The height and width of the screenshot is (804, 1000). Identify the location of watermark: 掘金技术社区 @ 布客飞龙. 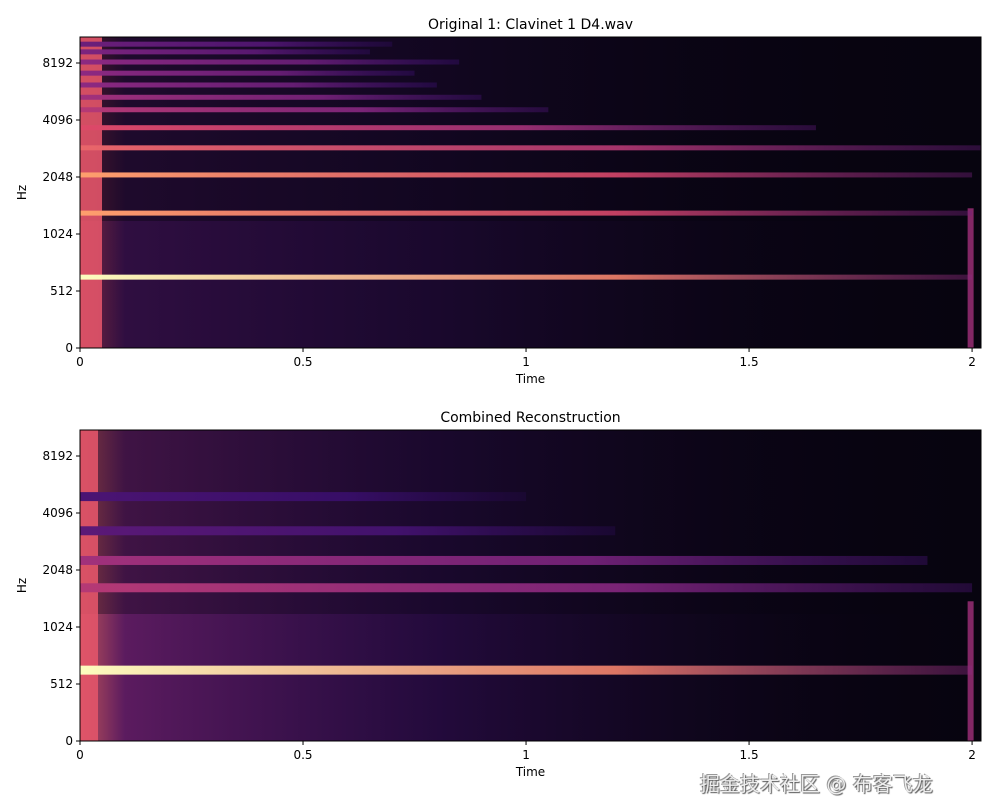
(816, 784).